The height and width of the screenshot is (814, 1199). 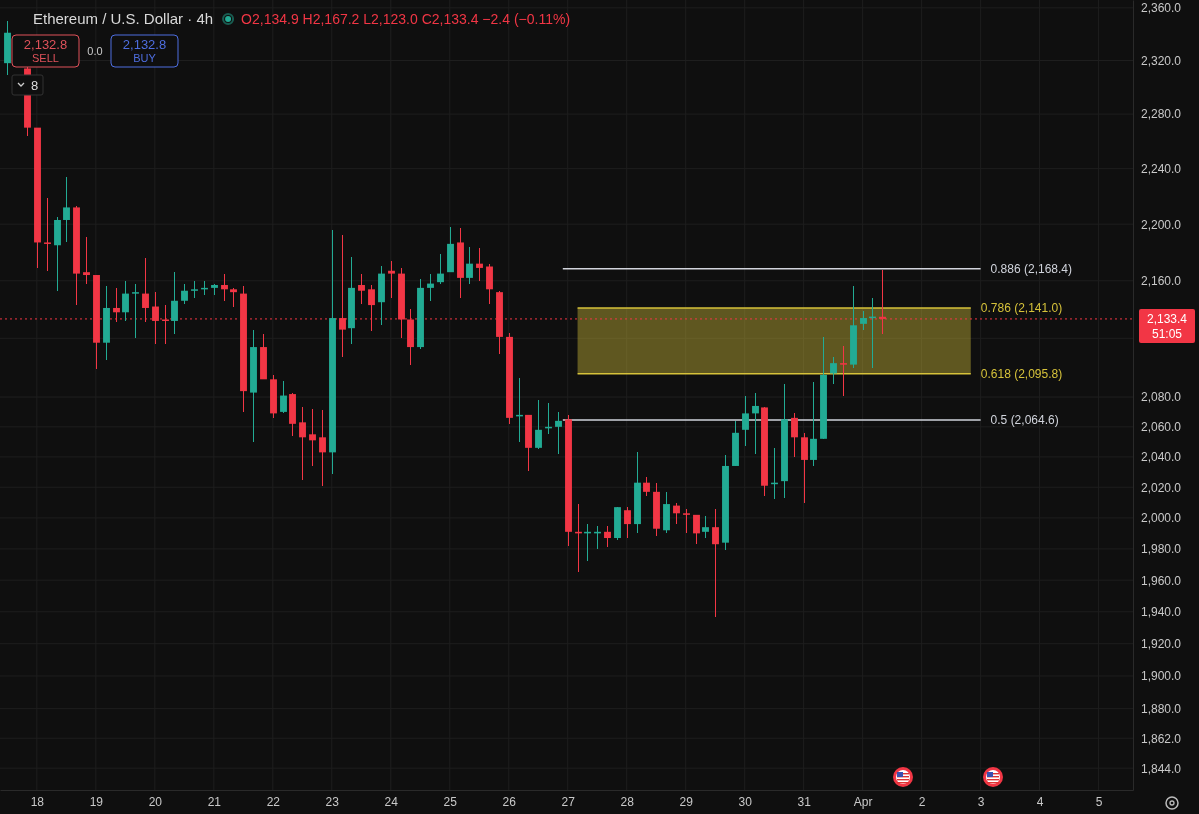 I want to click on y-tick-label: 1,960.0, so click(x=1161, y=580).